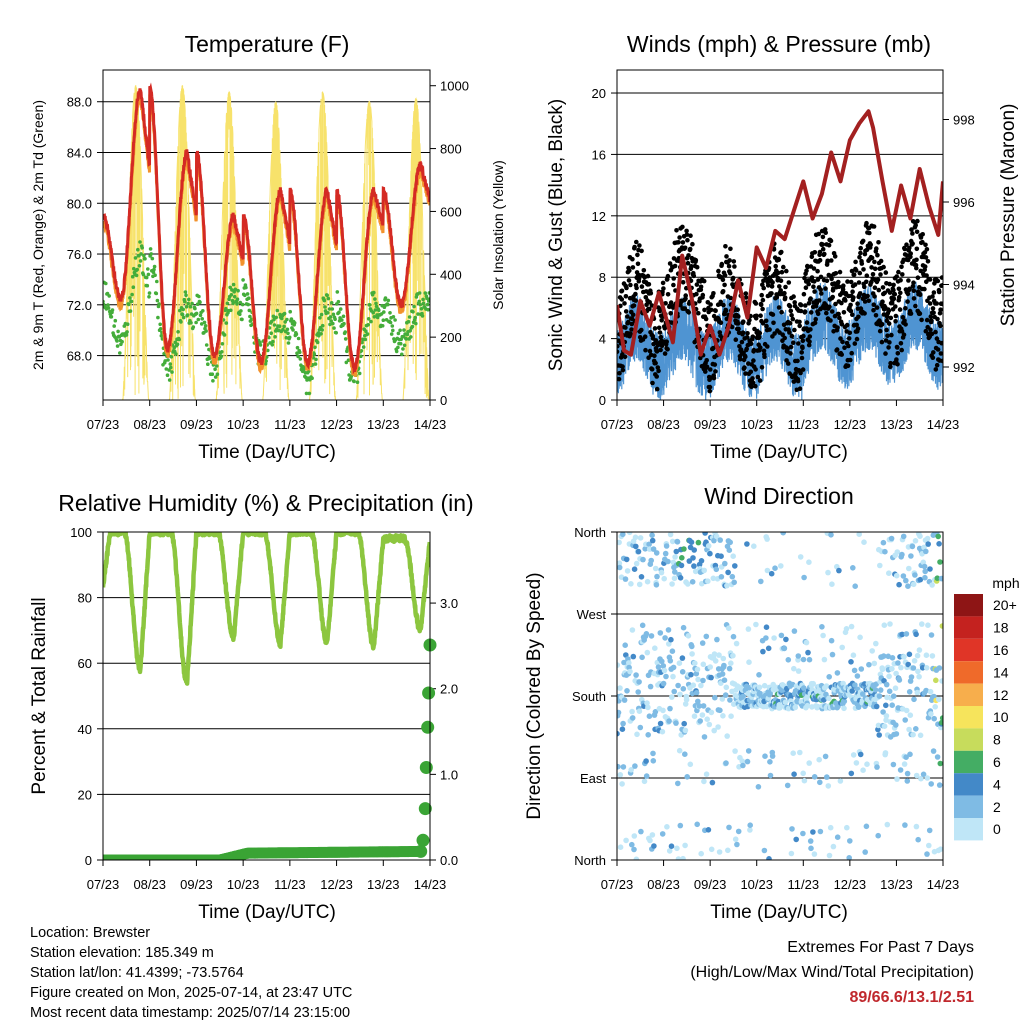  I want to click on winds-ylabel-right: Station Pressure (Maroon), so click(1008, 215).